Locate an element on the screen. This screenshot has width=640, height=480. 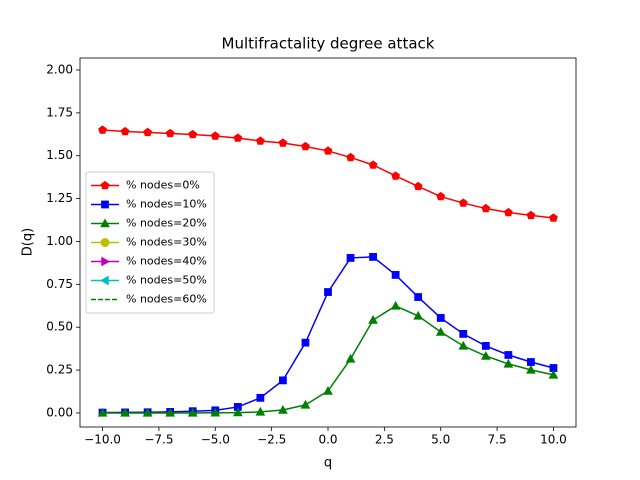
legend-label: % nodes=20% is located at coordinates (166, 223).